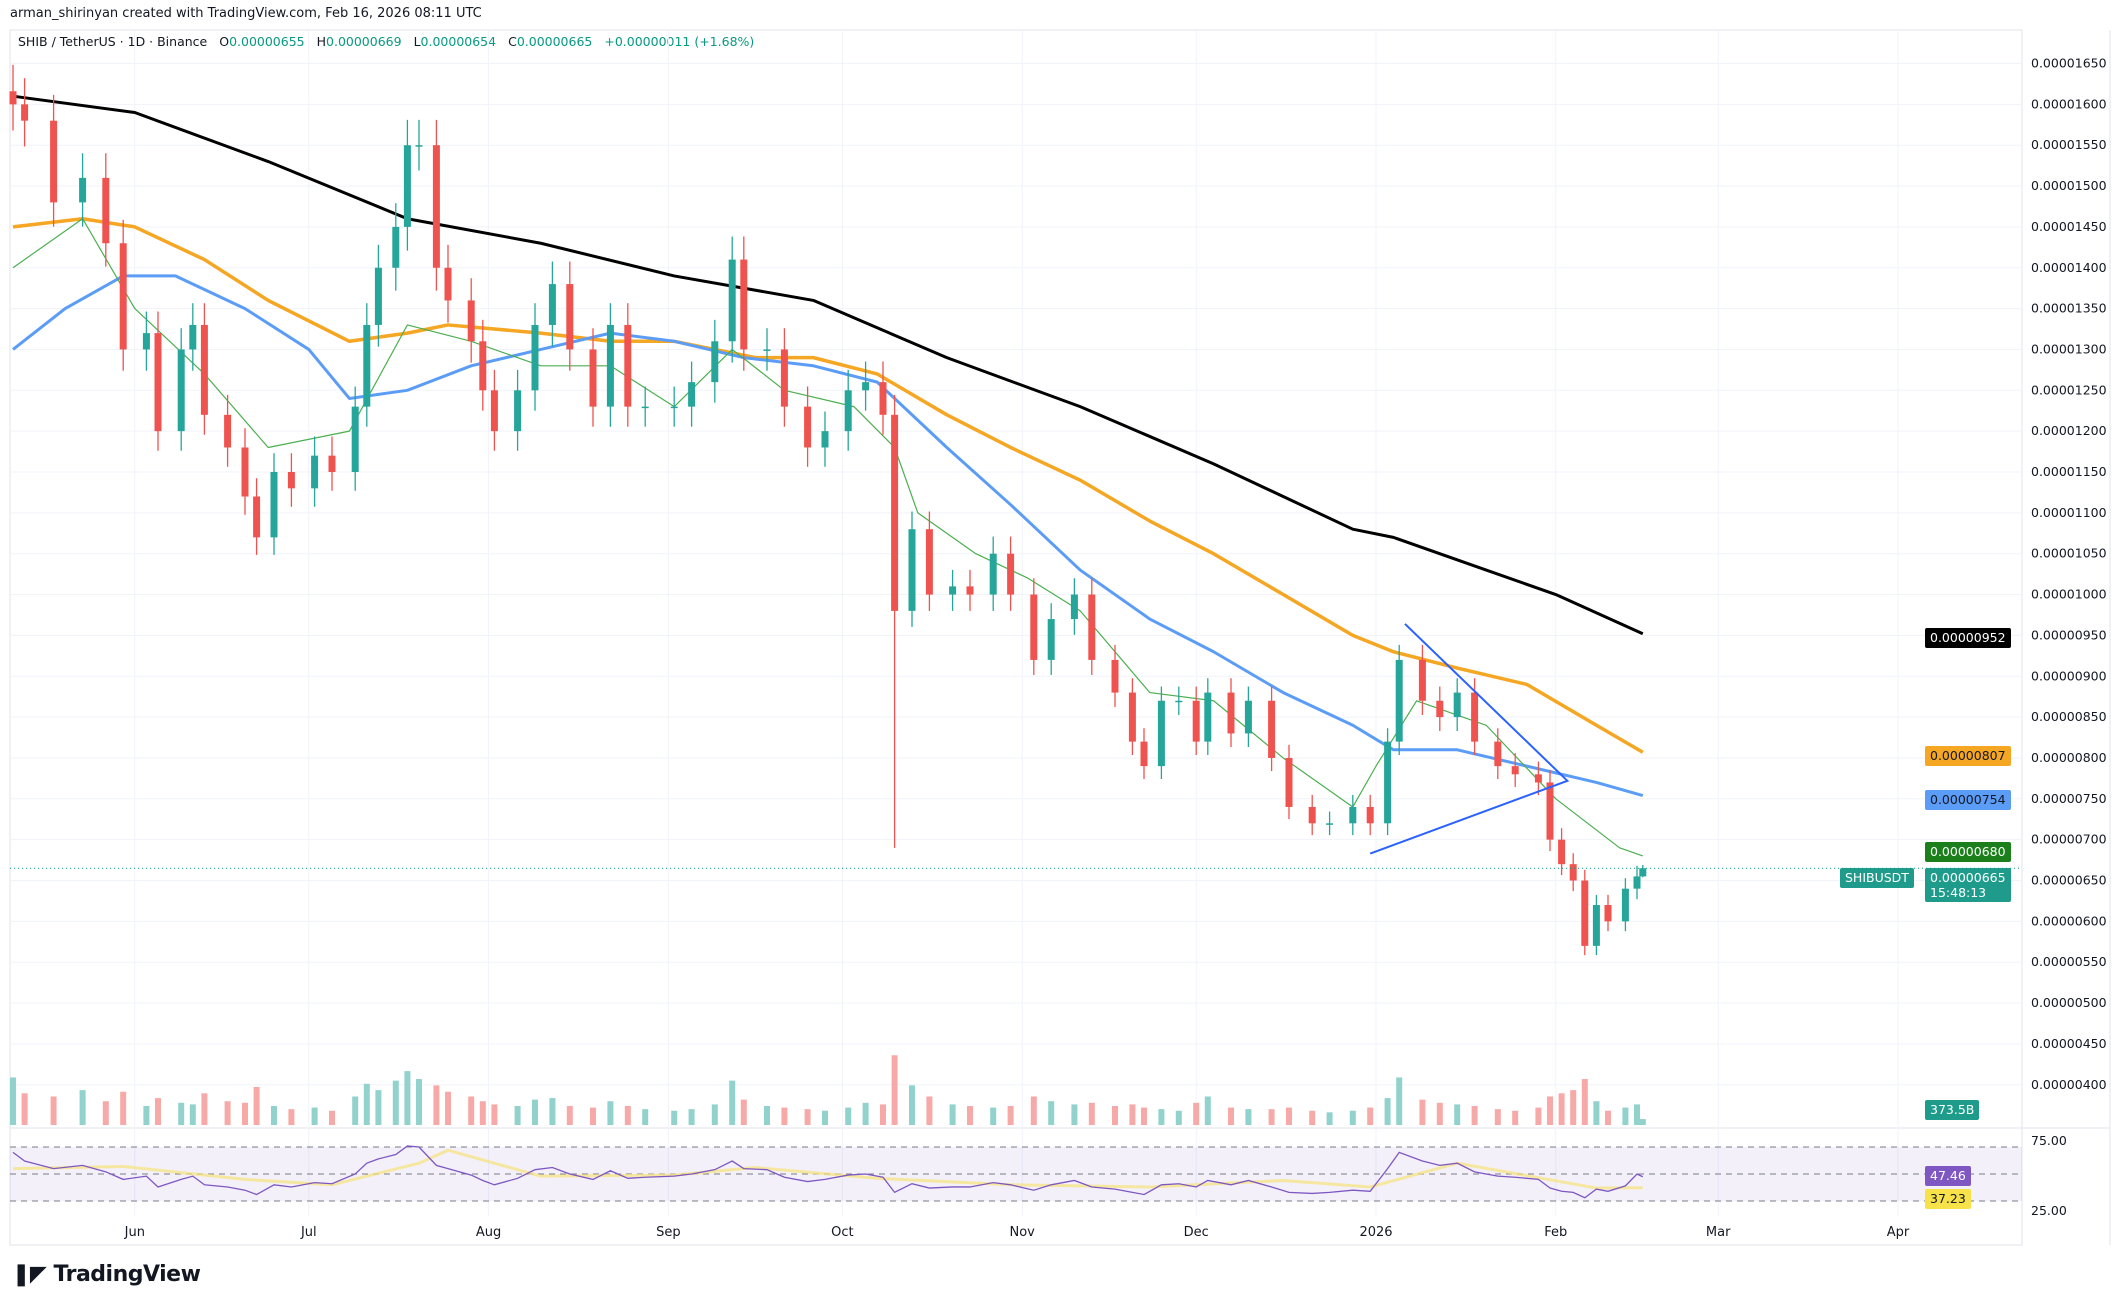 The height and width of the screenshot is (1307, 2119). Describe the element at coordinates (113, 41) in the screenshot. I see `symbol-title: SHIB / TetherUS · 1D · Binance` at that location.